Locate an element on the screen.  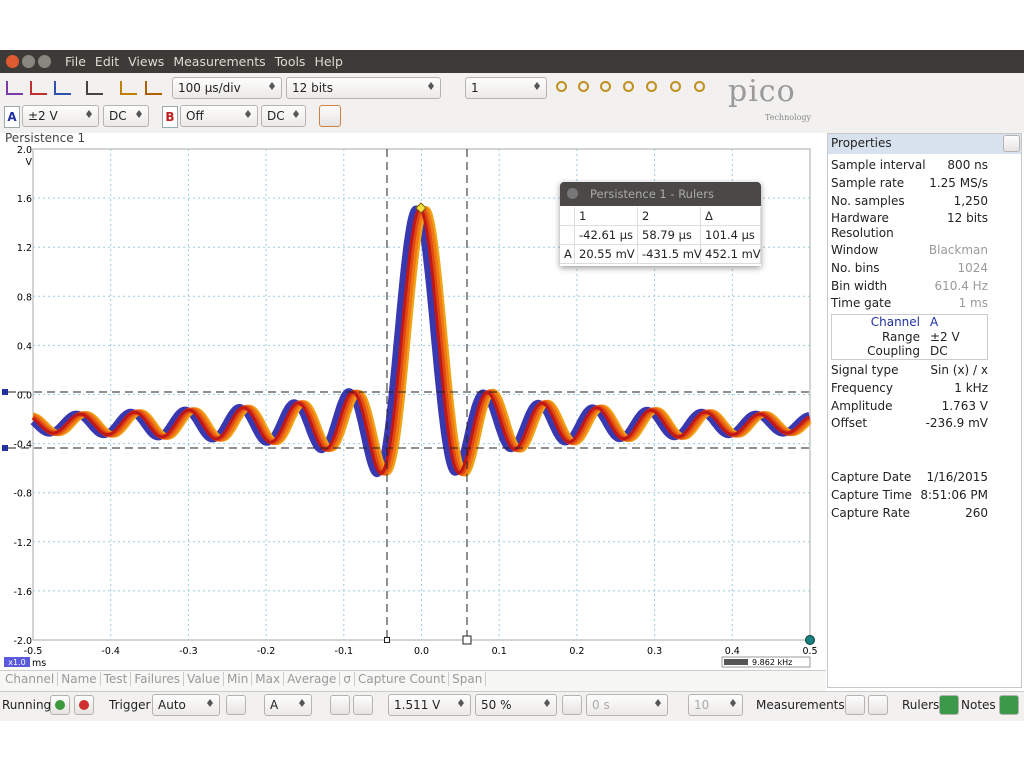
menu-item: Help is located at coordinates (328, 61).